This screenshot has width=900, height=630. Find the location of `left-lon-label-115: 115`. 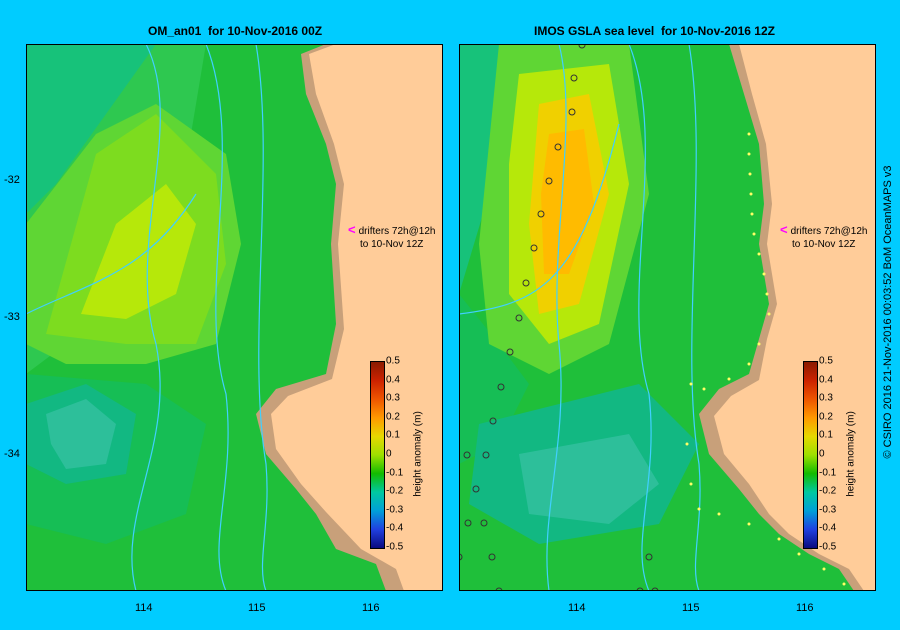

left-lon-label-115: 115 is located at coordinates (257, 608).